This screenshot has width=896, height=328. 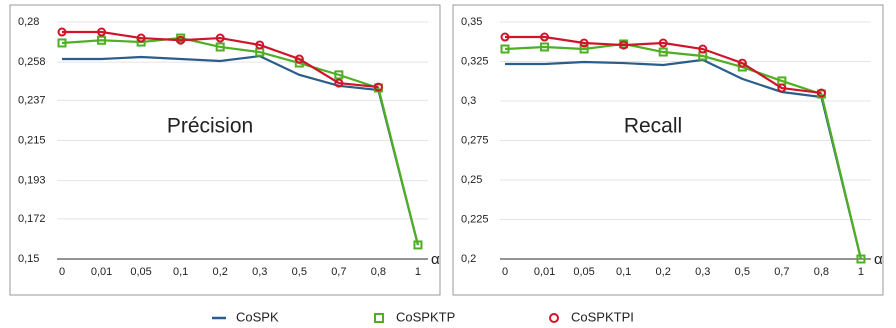 I want to click on y-tick-label: 0,35, so click(x=471, y=22).